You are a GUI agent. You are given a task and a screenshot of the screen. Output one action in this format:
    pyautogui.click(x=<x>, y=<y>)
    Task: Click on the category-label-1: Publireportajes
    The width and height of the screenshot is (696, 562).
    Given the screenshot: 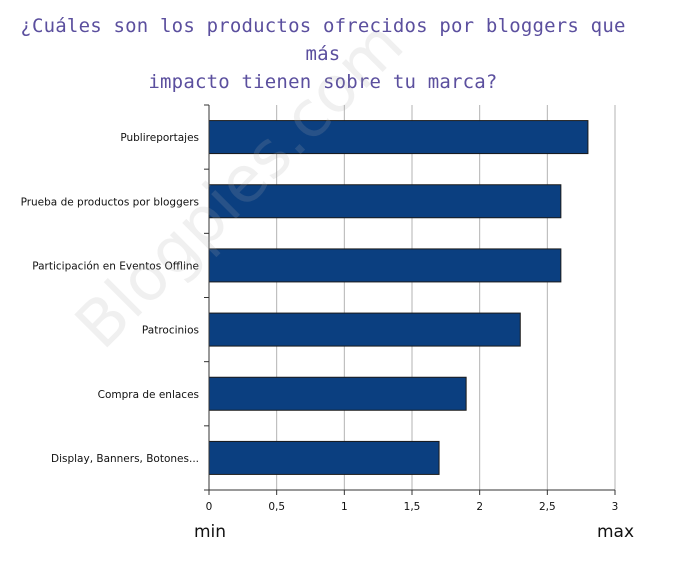 What is the action you would take?
    pyautogui.click(x=159, y=138)
    